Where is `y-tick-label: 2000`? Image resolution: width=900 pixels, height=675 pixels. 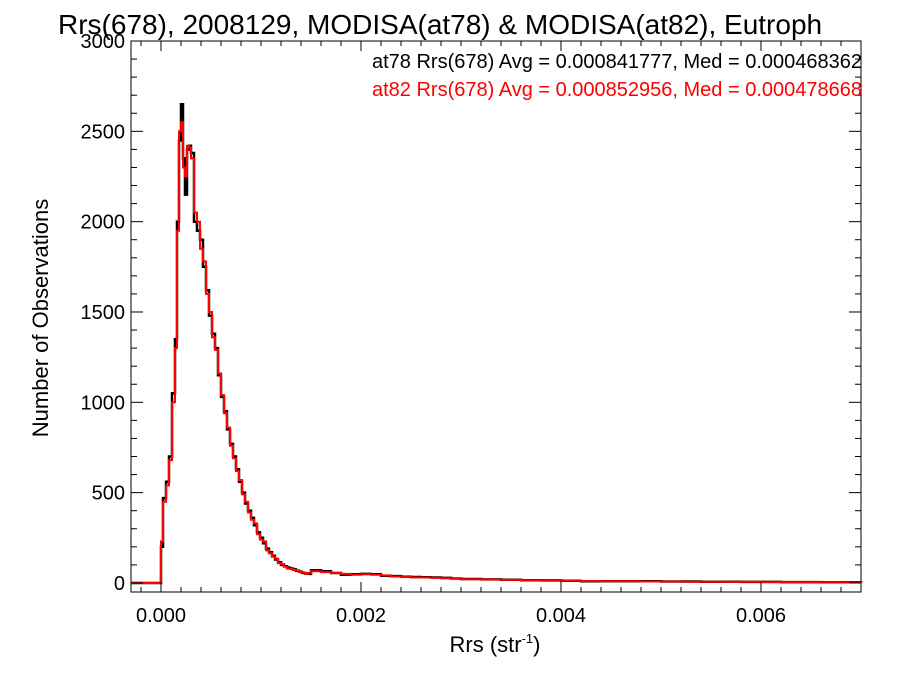 y-tick-label: 2000 is located at coordinates (103, 223).